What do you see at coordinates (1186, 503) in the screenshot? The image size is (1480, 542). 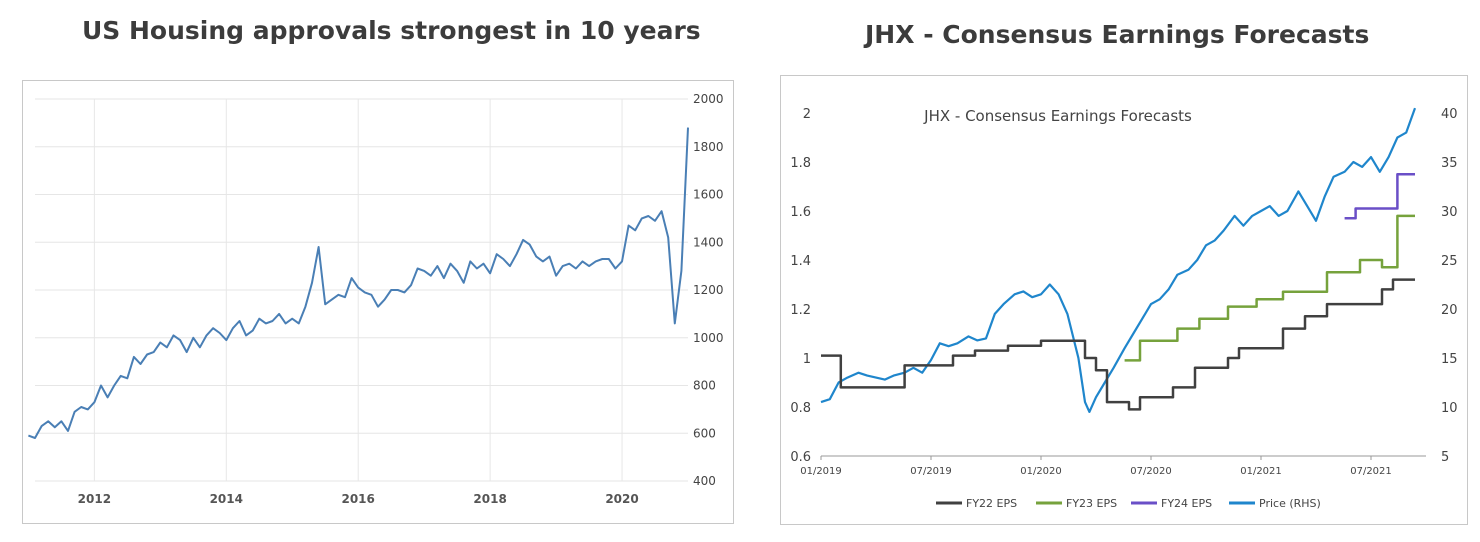 I see `legend-label: FY24 EPS` at bounding box center [1186, 503].